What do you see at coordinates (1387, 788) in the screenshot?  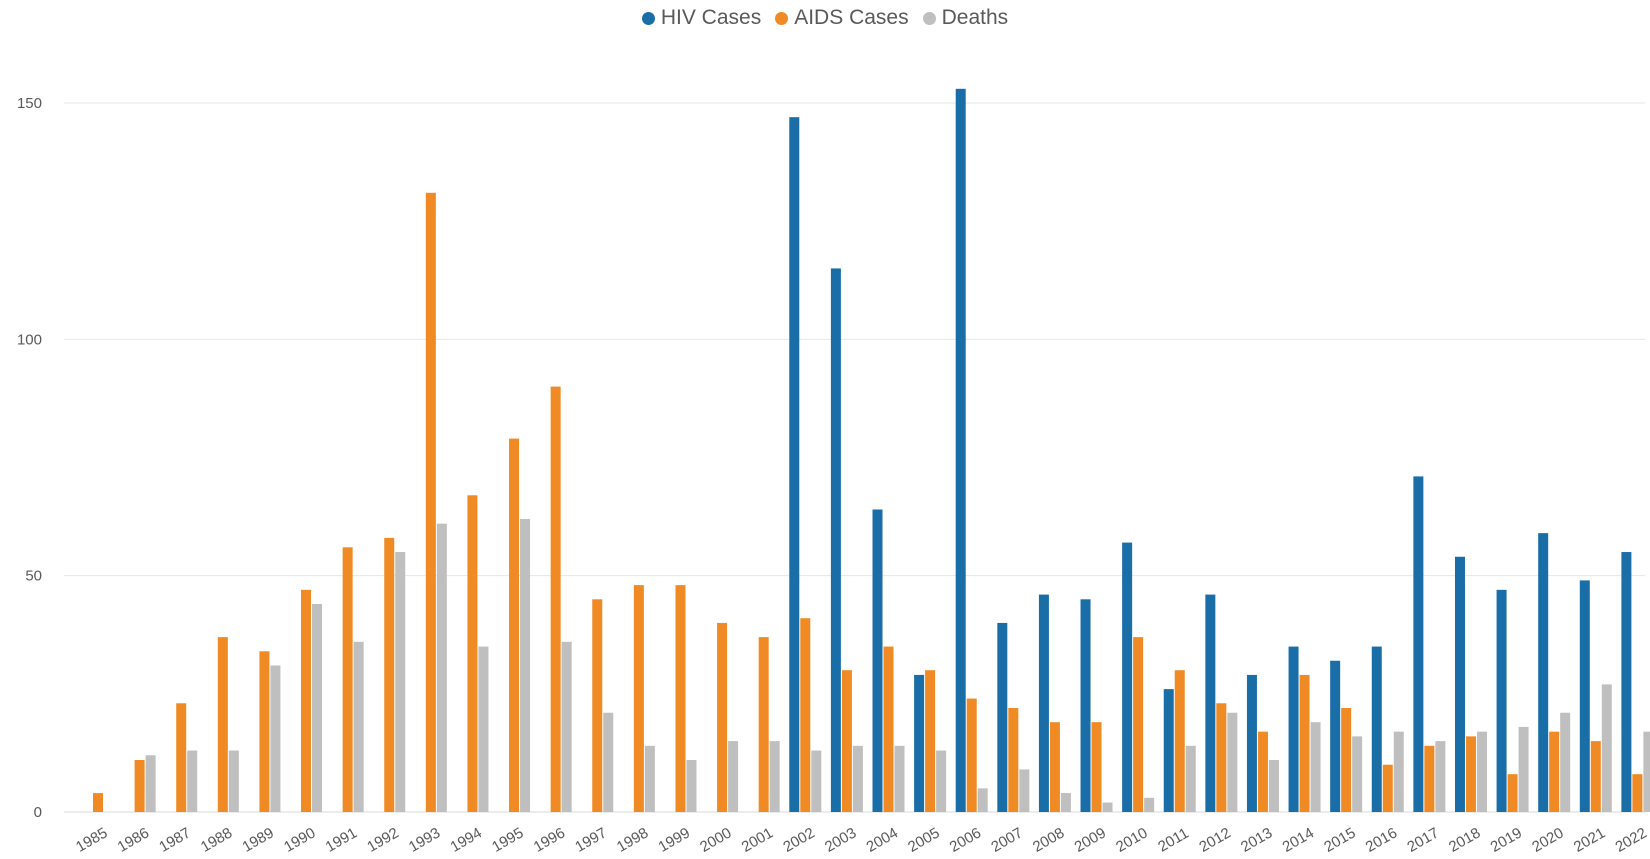 I see `bar-aids-cases-2016` at bounding box center [1387, 788].